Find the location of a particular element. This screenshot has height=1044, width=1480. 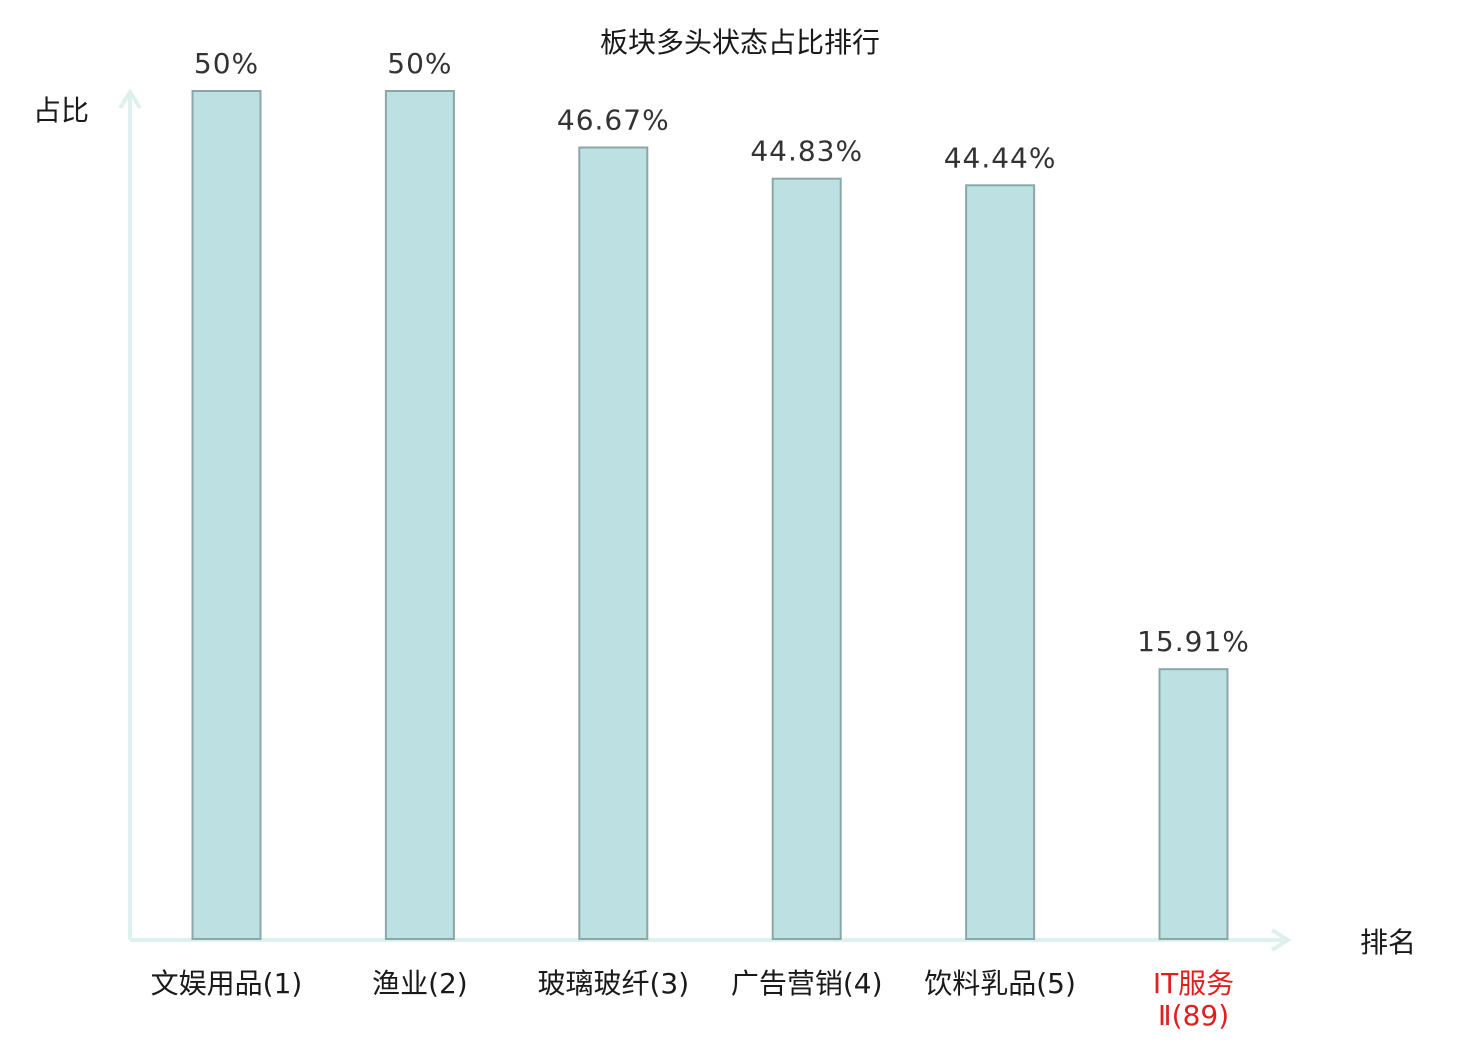

value-label: 15.91% is located at coordinates (1193, 641).